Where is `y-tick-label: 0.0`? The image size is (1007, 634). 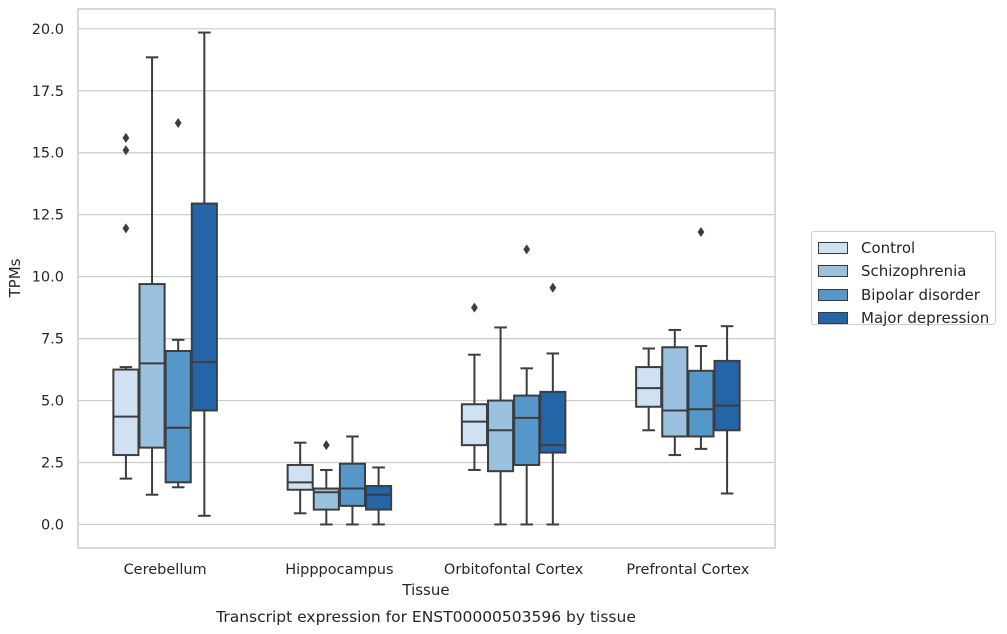 y-tick-label: 0.0 is located at coordinates (52, 525).